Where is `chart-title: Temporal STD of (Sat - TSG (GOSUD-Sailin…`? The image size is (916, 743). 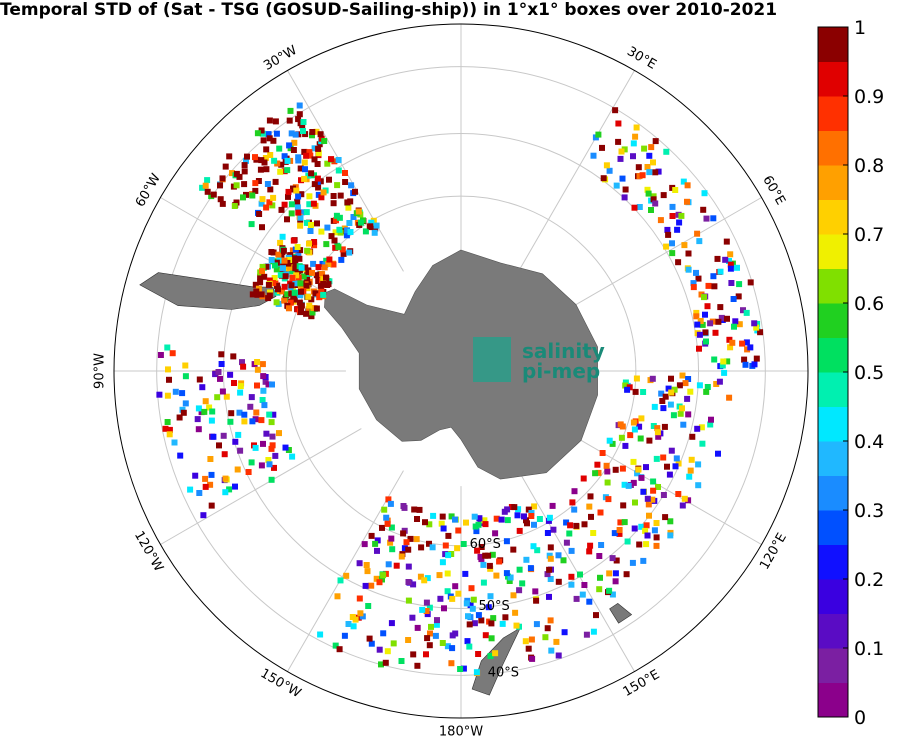 chart-title: Temporal STD of (Sat - TSG (GOSUD-Sailin… is located at coordinates (389, 10).